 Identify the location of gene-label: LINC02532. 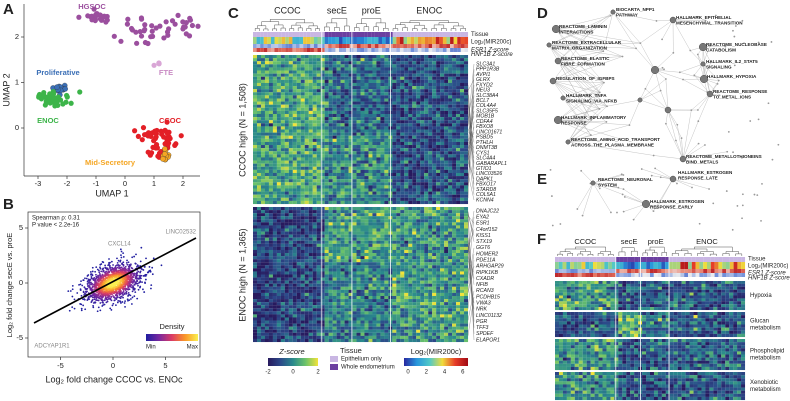
(181, 233).